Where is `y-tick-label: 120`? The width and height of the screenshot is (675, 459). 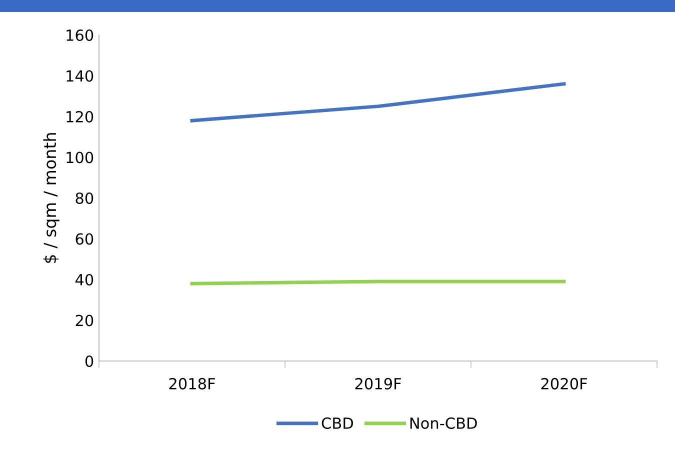
y-tick-label: 120 is located at coordinates (80, 116).